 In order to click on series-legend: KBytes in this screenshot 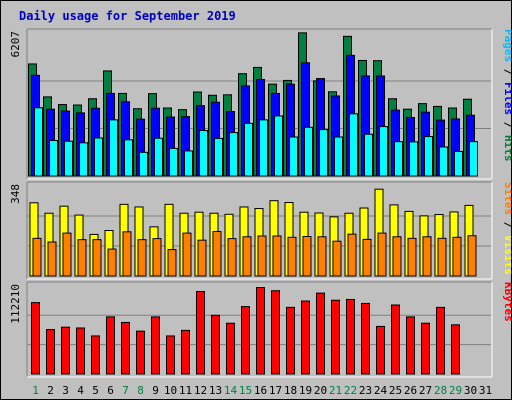, I will do `click(506, 302)`.